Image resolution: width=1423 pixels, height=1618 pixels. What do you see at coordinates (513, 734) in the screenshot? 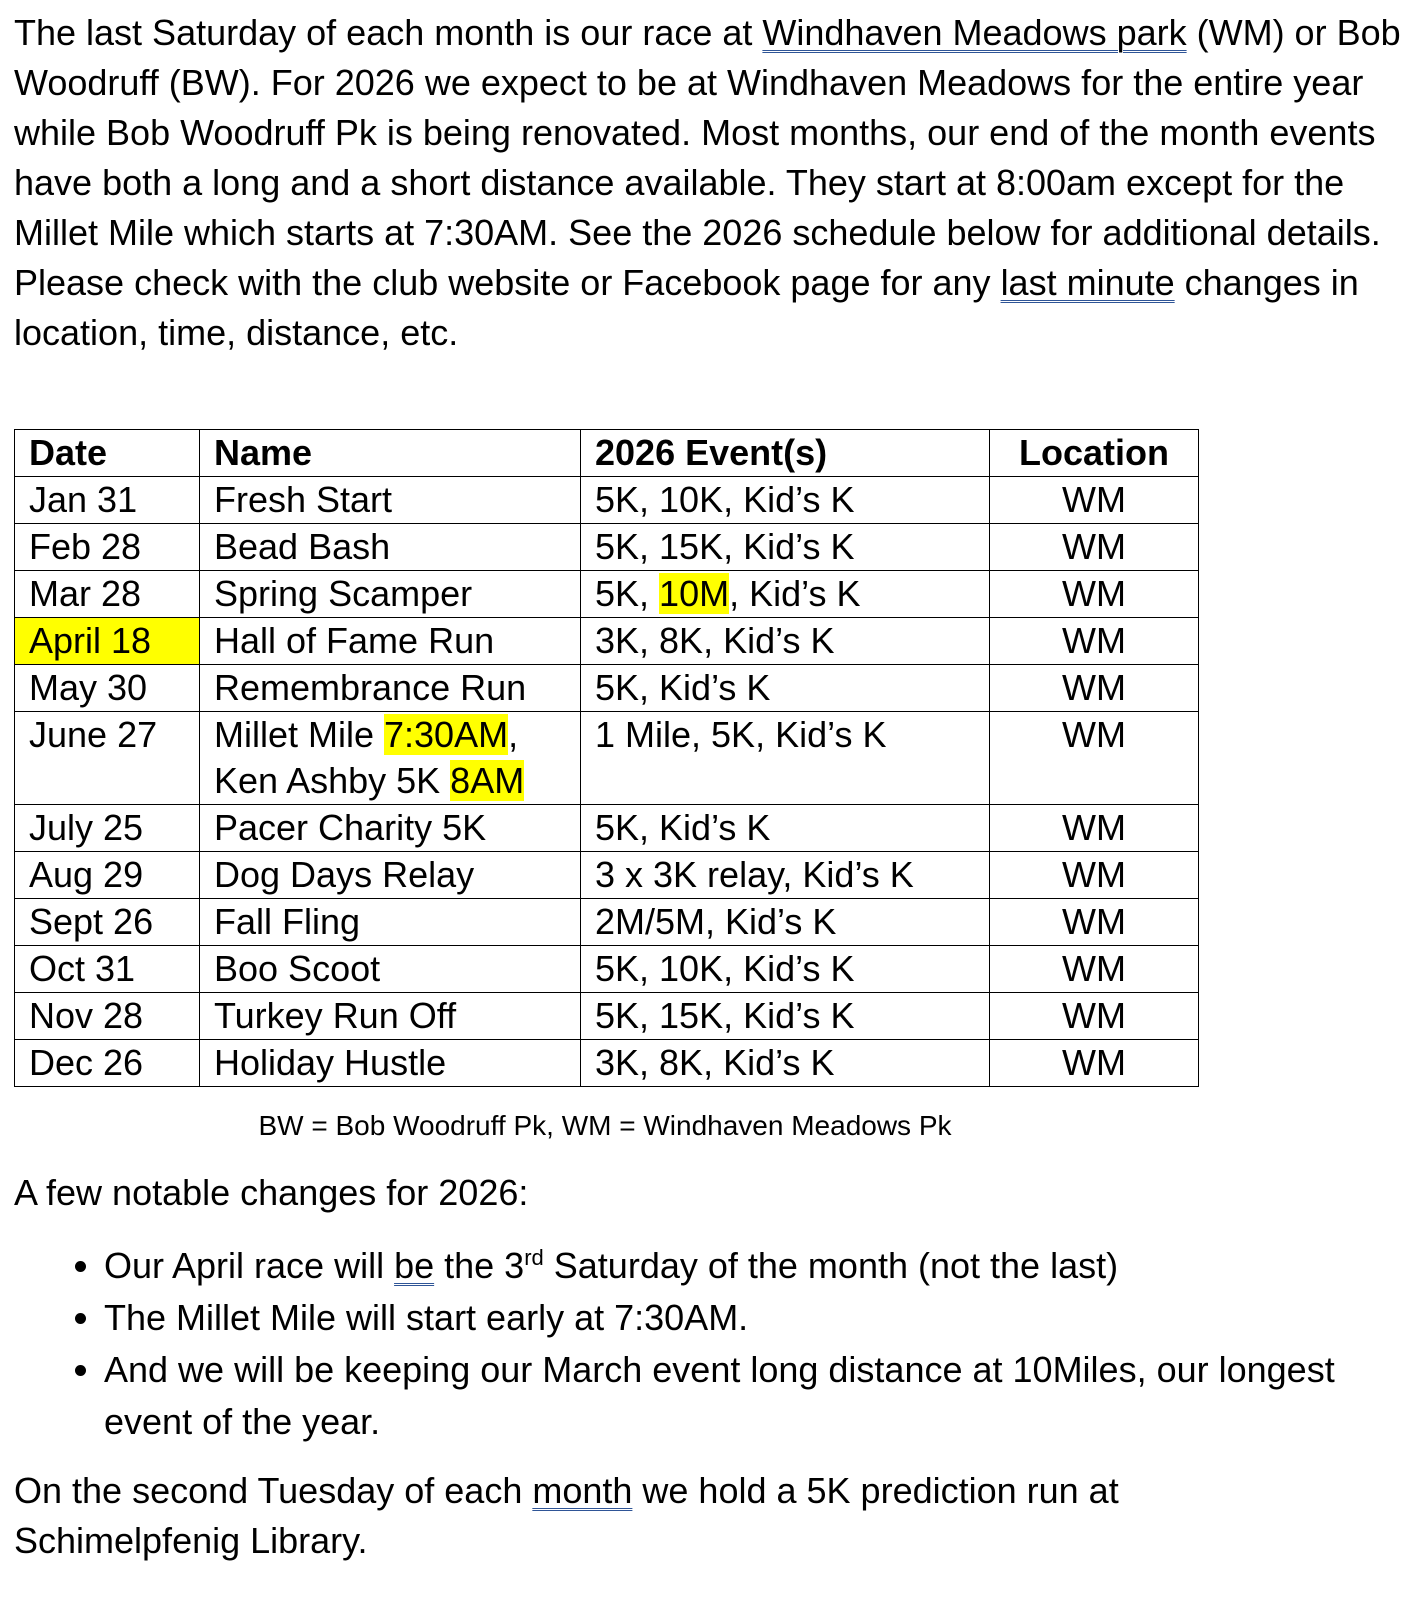
I see `cell-text: ,` at bounding box center [513, 734].